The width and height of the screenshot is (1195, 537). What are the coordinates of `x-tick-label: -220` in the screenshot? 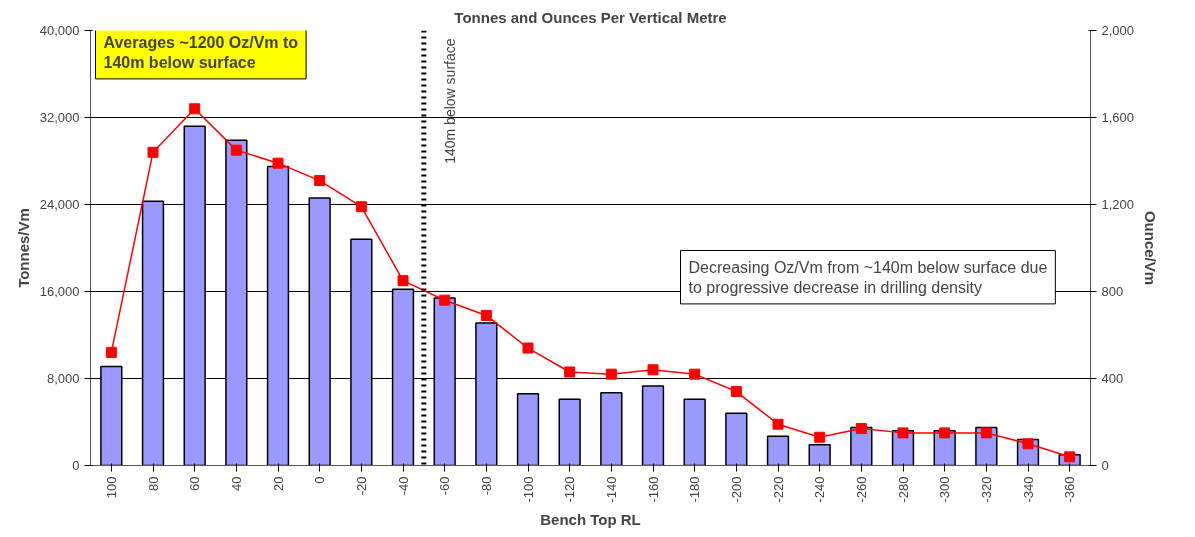 It's located at (778, 489).